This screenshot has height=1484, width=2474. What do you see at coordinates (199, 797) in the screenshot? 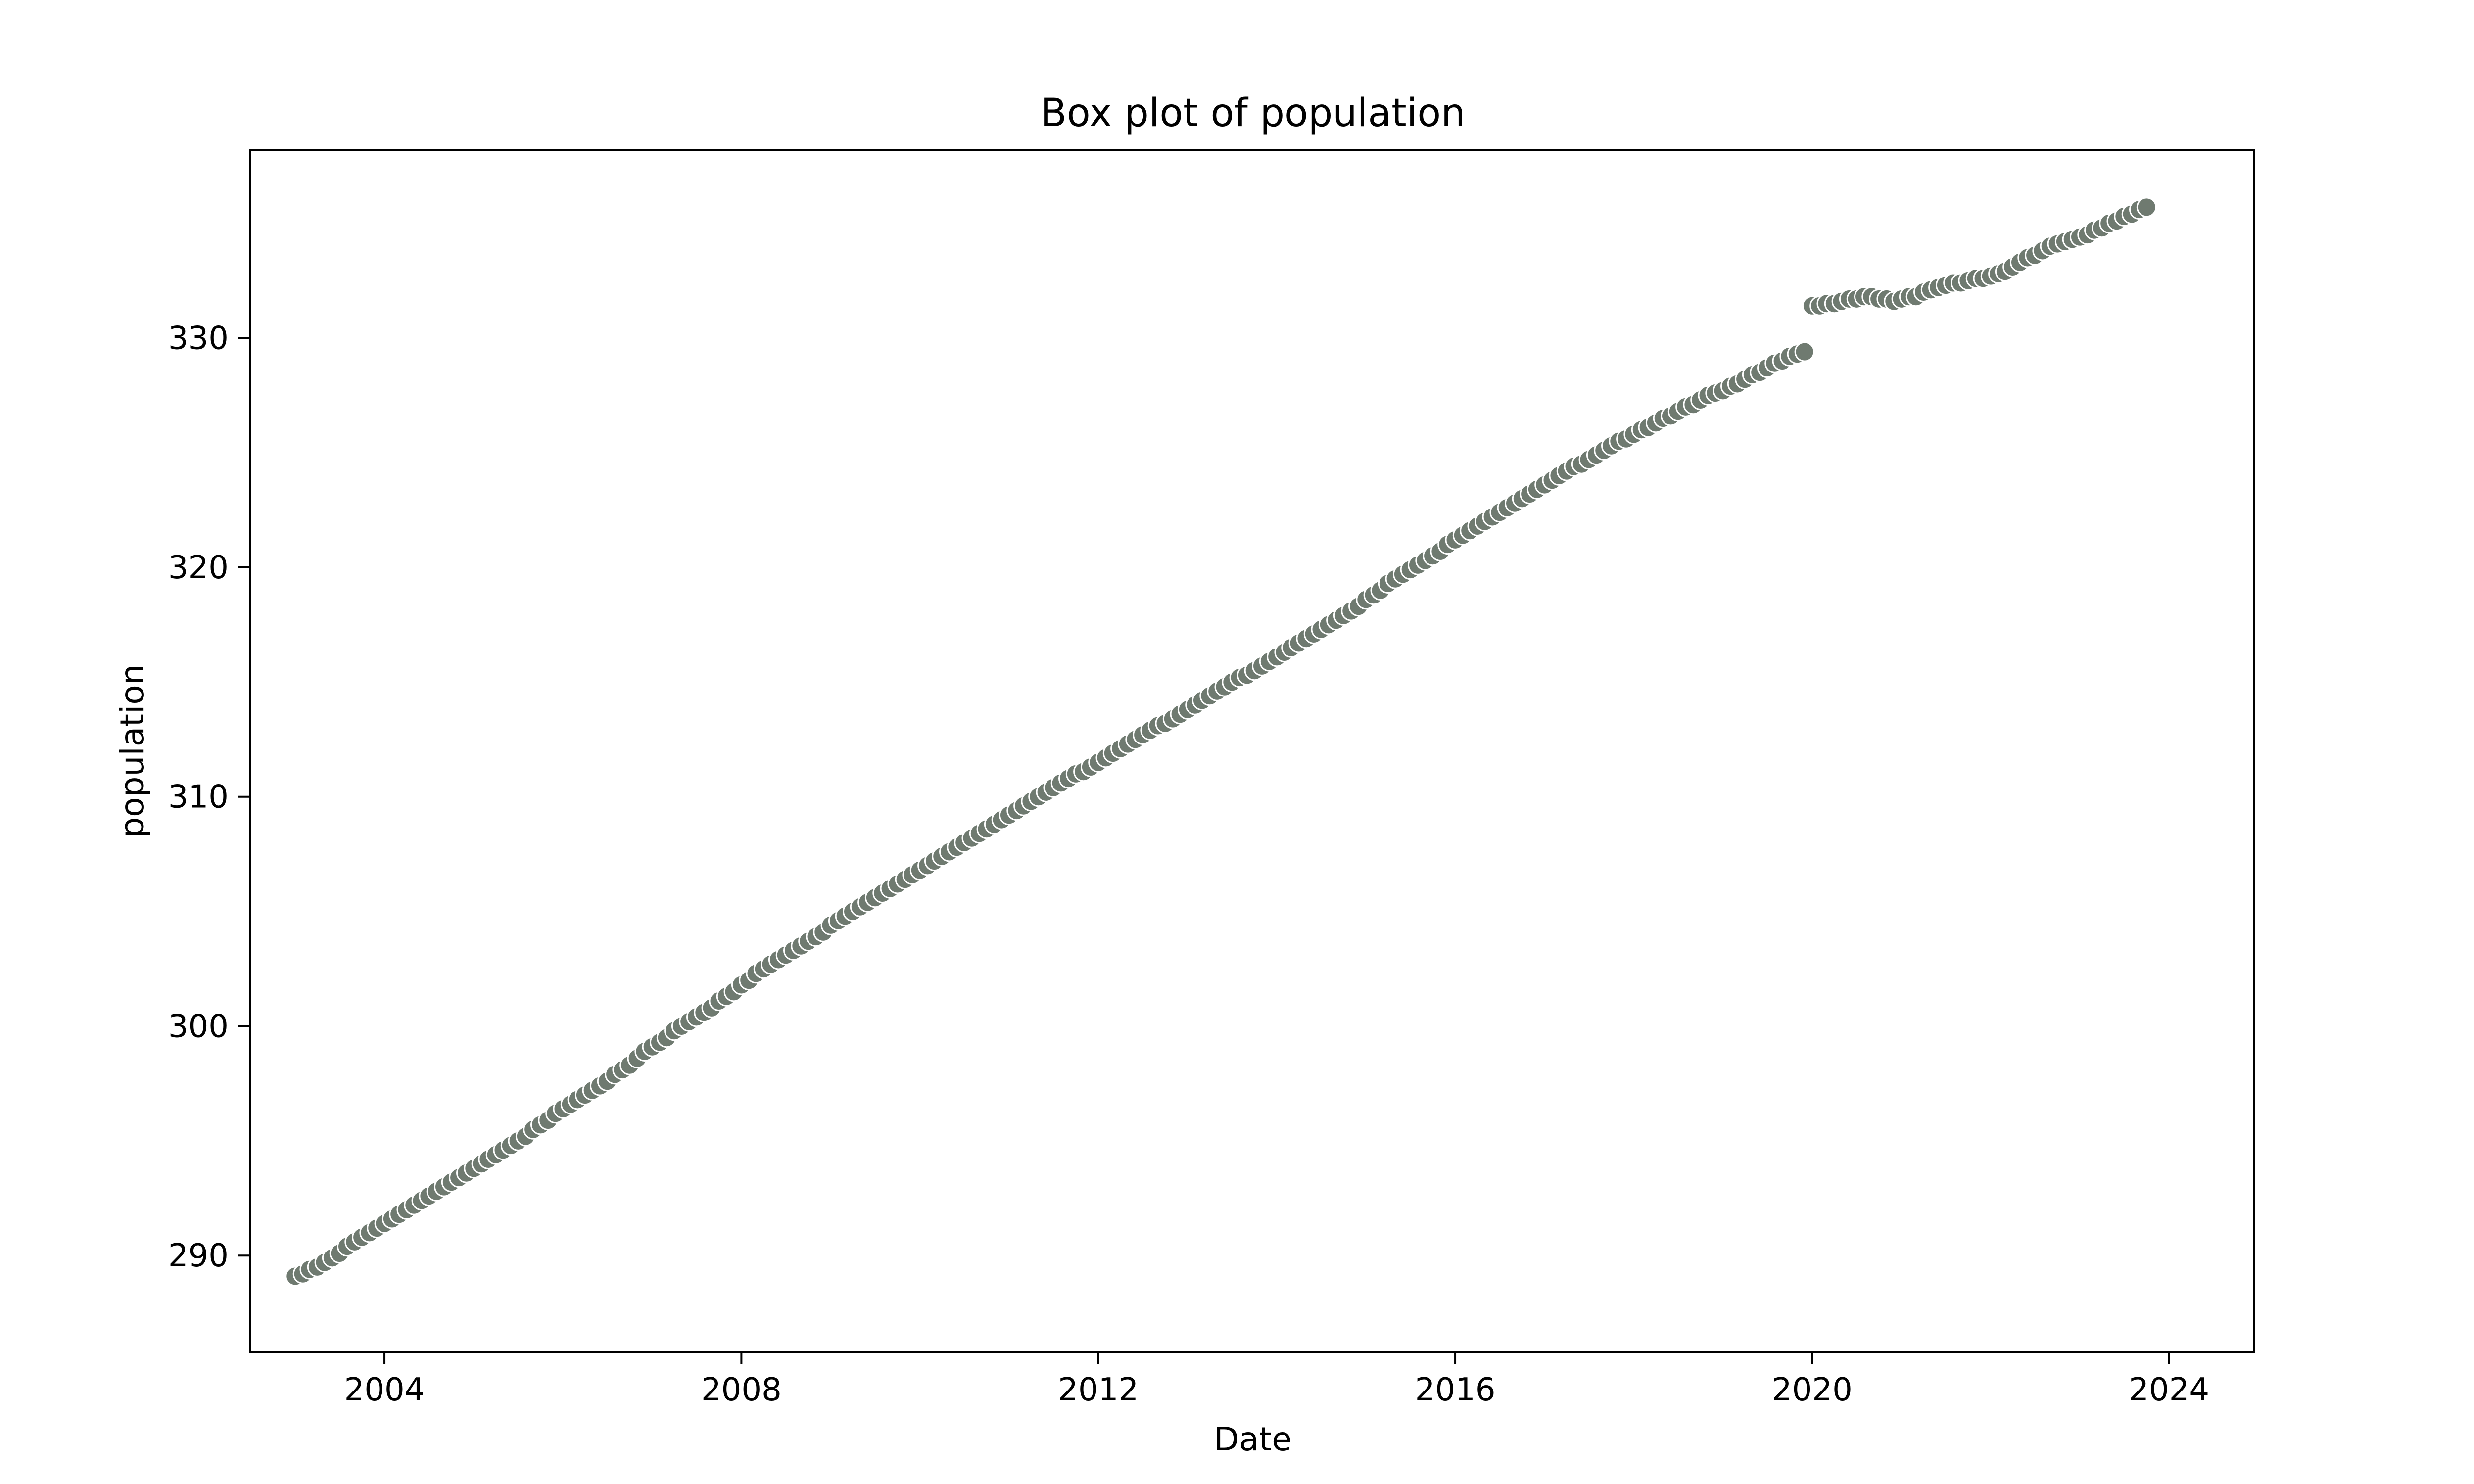
I see `y-tick-label: 310` at bounding box center [199, 797].